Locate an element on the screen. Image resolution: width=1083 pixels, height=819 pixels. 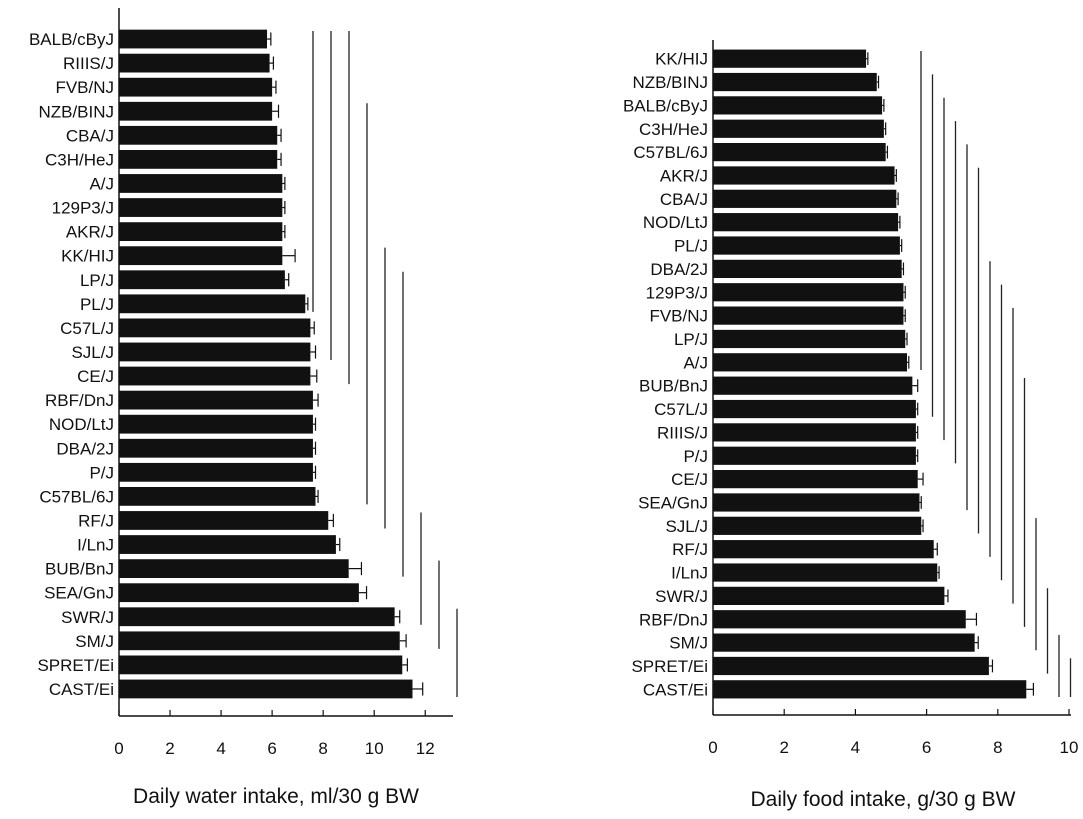
category-label: SM/J is located at coordinates (94, 641).